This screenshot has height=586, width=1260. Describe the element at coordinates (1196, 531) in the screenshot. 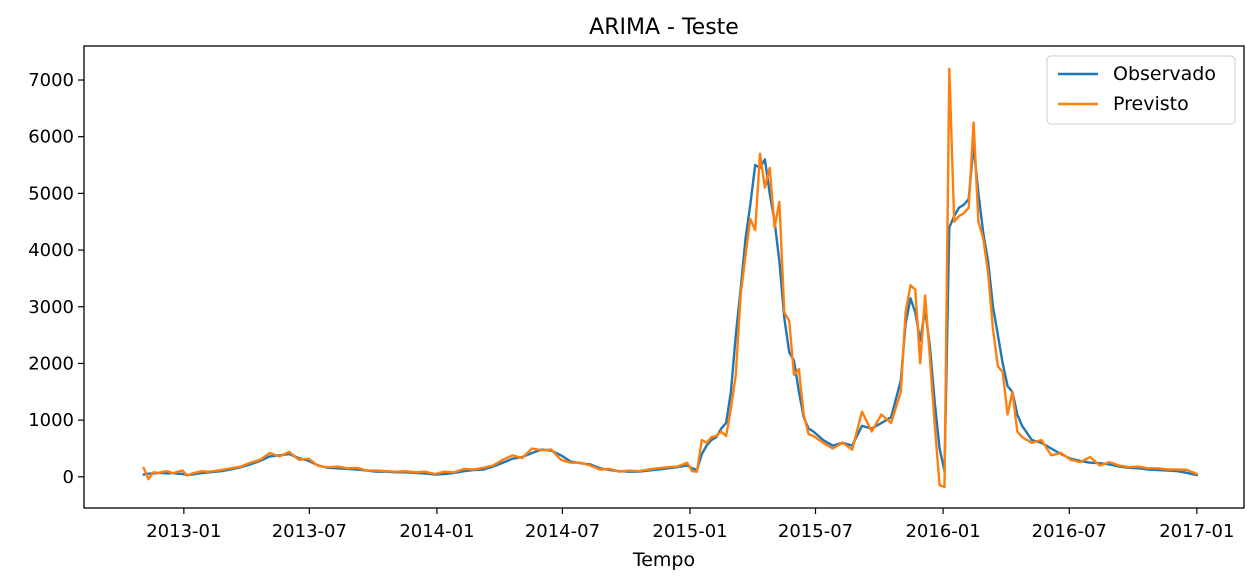

I see `x-tick-label: 2017-01` at that location.